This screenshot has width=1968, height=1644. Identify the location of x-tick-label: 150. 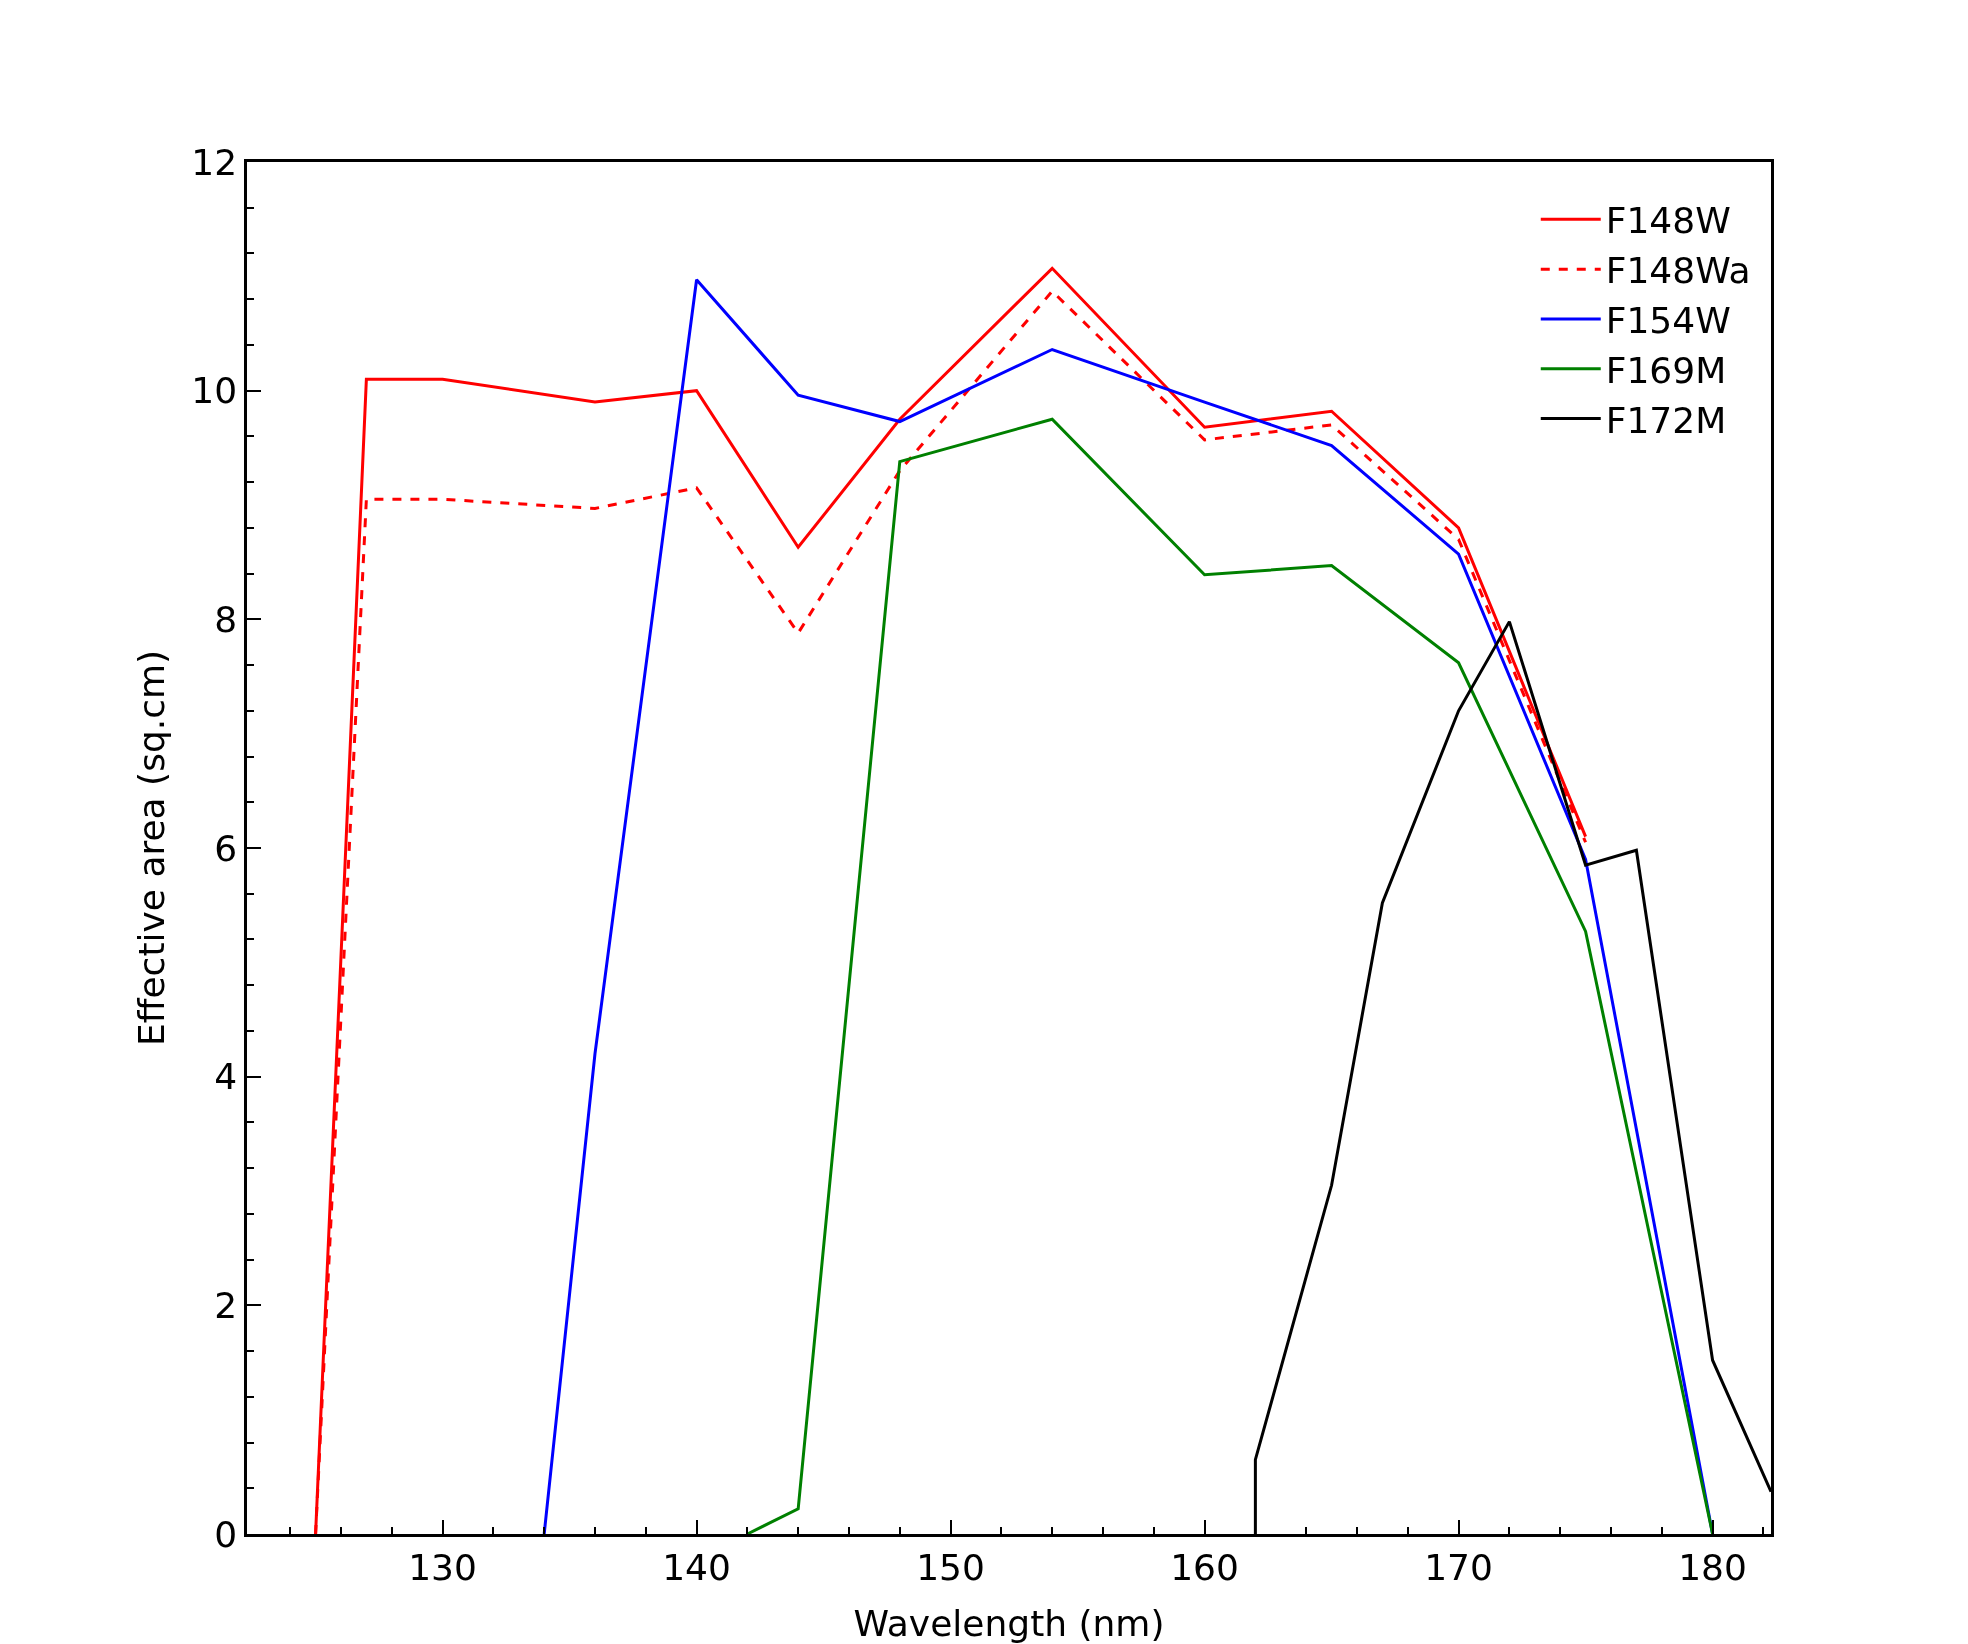
(950, 1567).